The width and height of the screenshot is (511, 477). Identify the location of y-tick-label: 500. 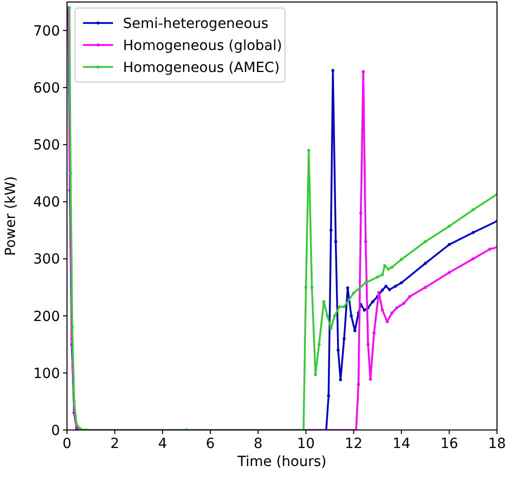
(46, 146).